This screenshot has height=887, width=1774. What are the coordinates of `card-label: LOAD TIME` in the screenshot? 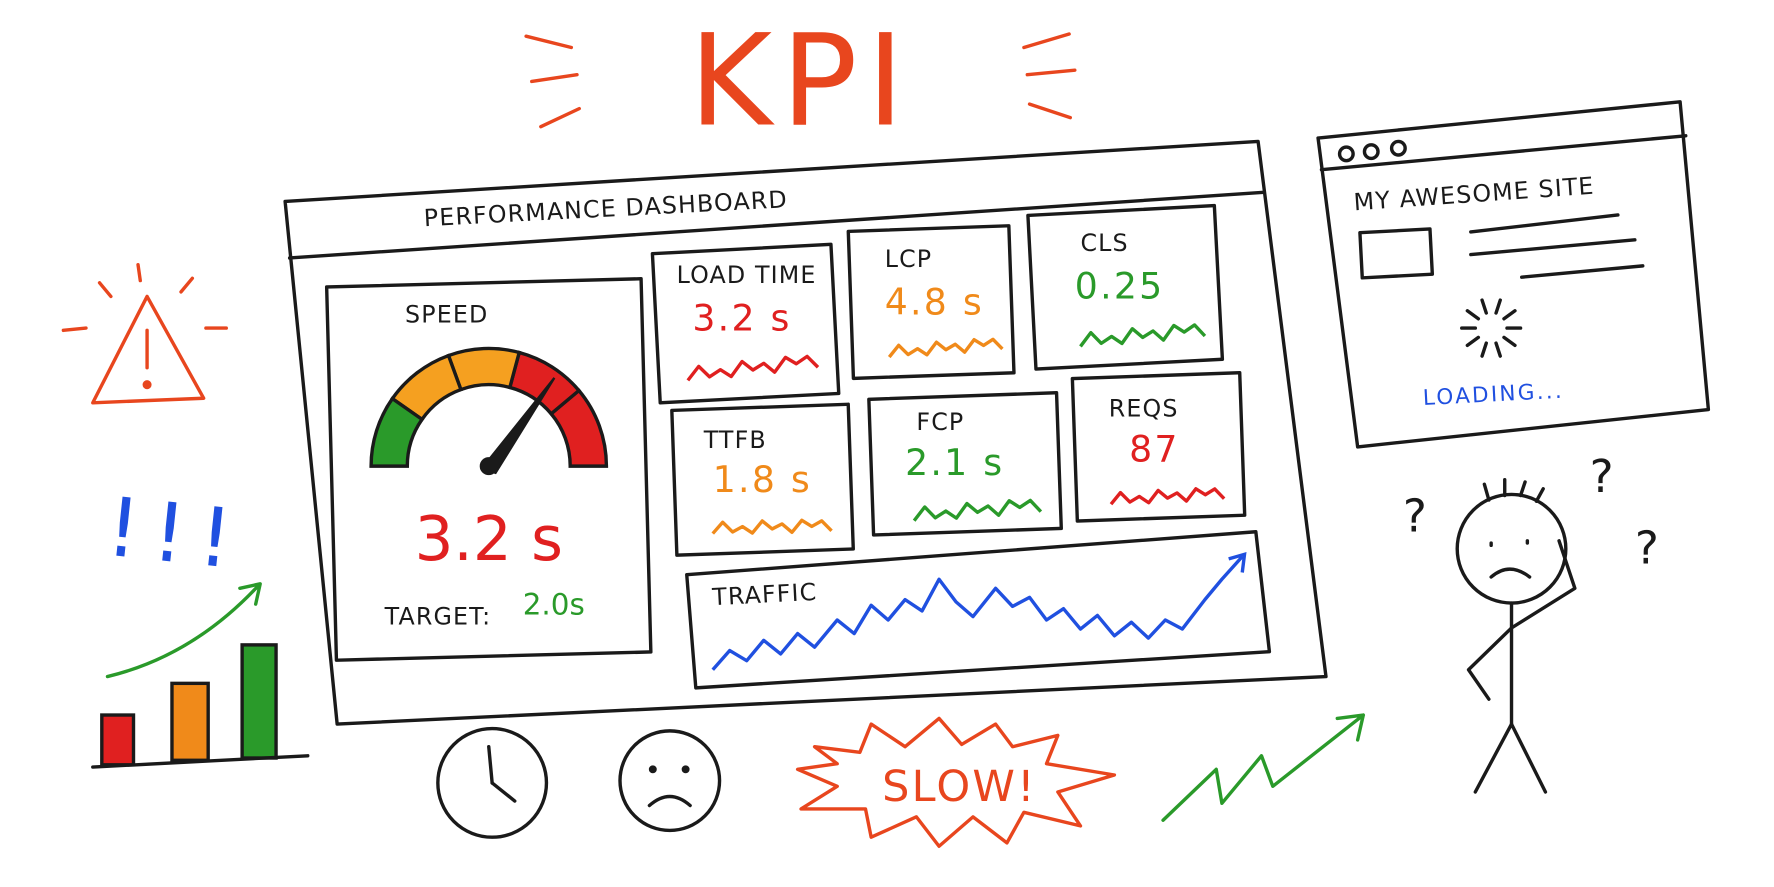 It's located at (747, 275).